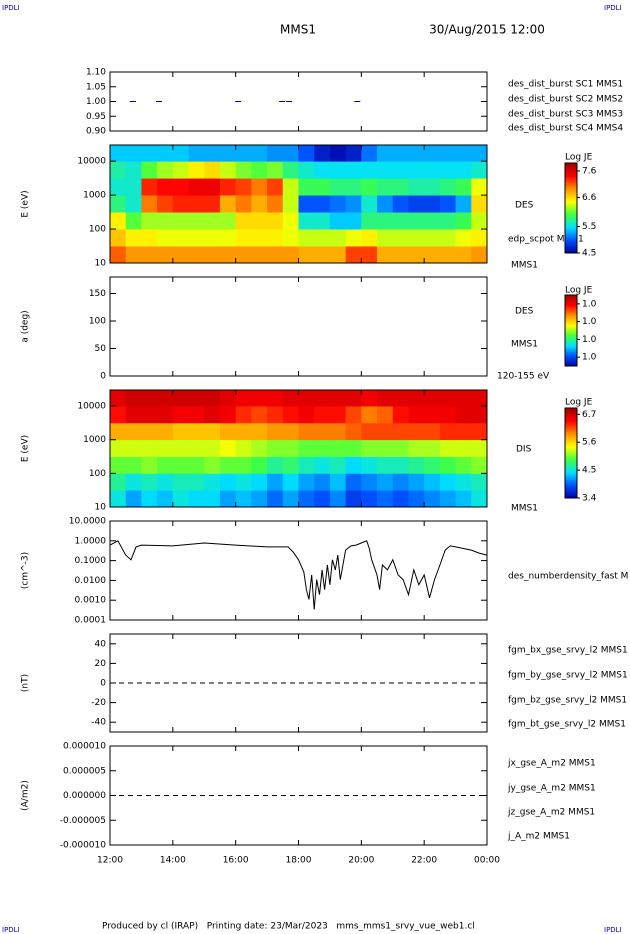 The width and height of the screenshot is (630, 934). What do you see at coordinates (84, 796) in the screenshot?
I see `y-tick-label: 0.000000` at bounding box center [84, 796].